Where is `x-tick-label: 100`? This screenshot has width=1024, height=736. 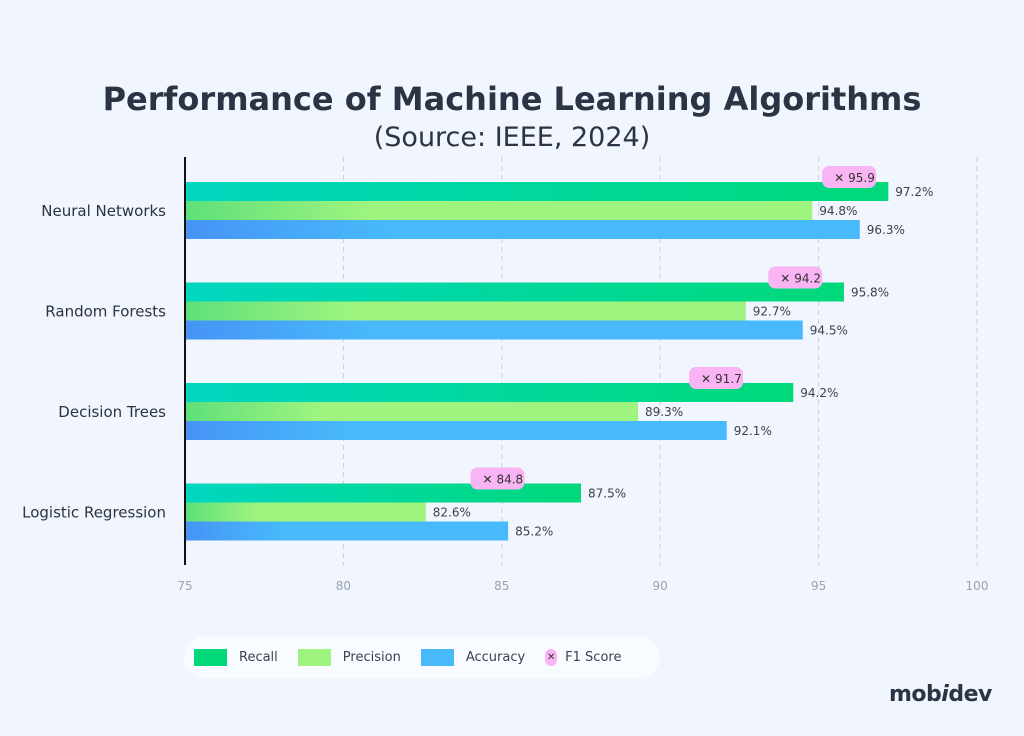 x-tick-label: 100 is located at coordinates (977, 586).